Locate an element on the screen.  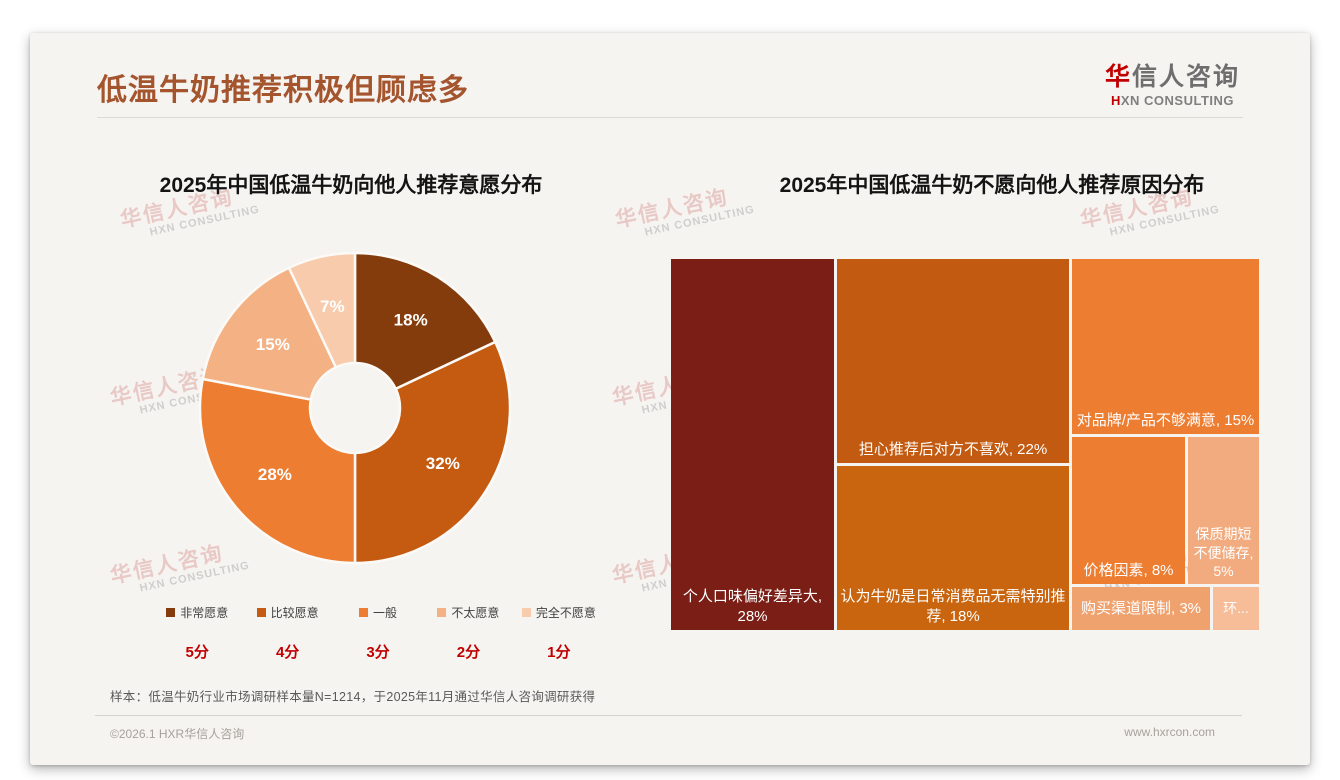
donut-slice-value-label: 28% is located at coordinates (275, 474).